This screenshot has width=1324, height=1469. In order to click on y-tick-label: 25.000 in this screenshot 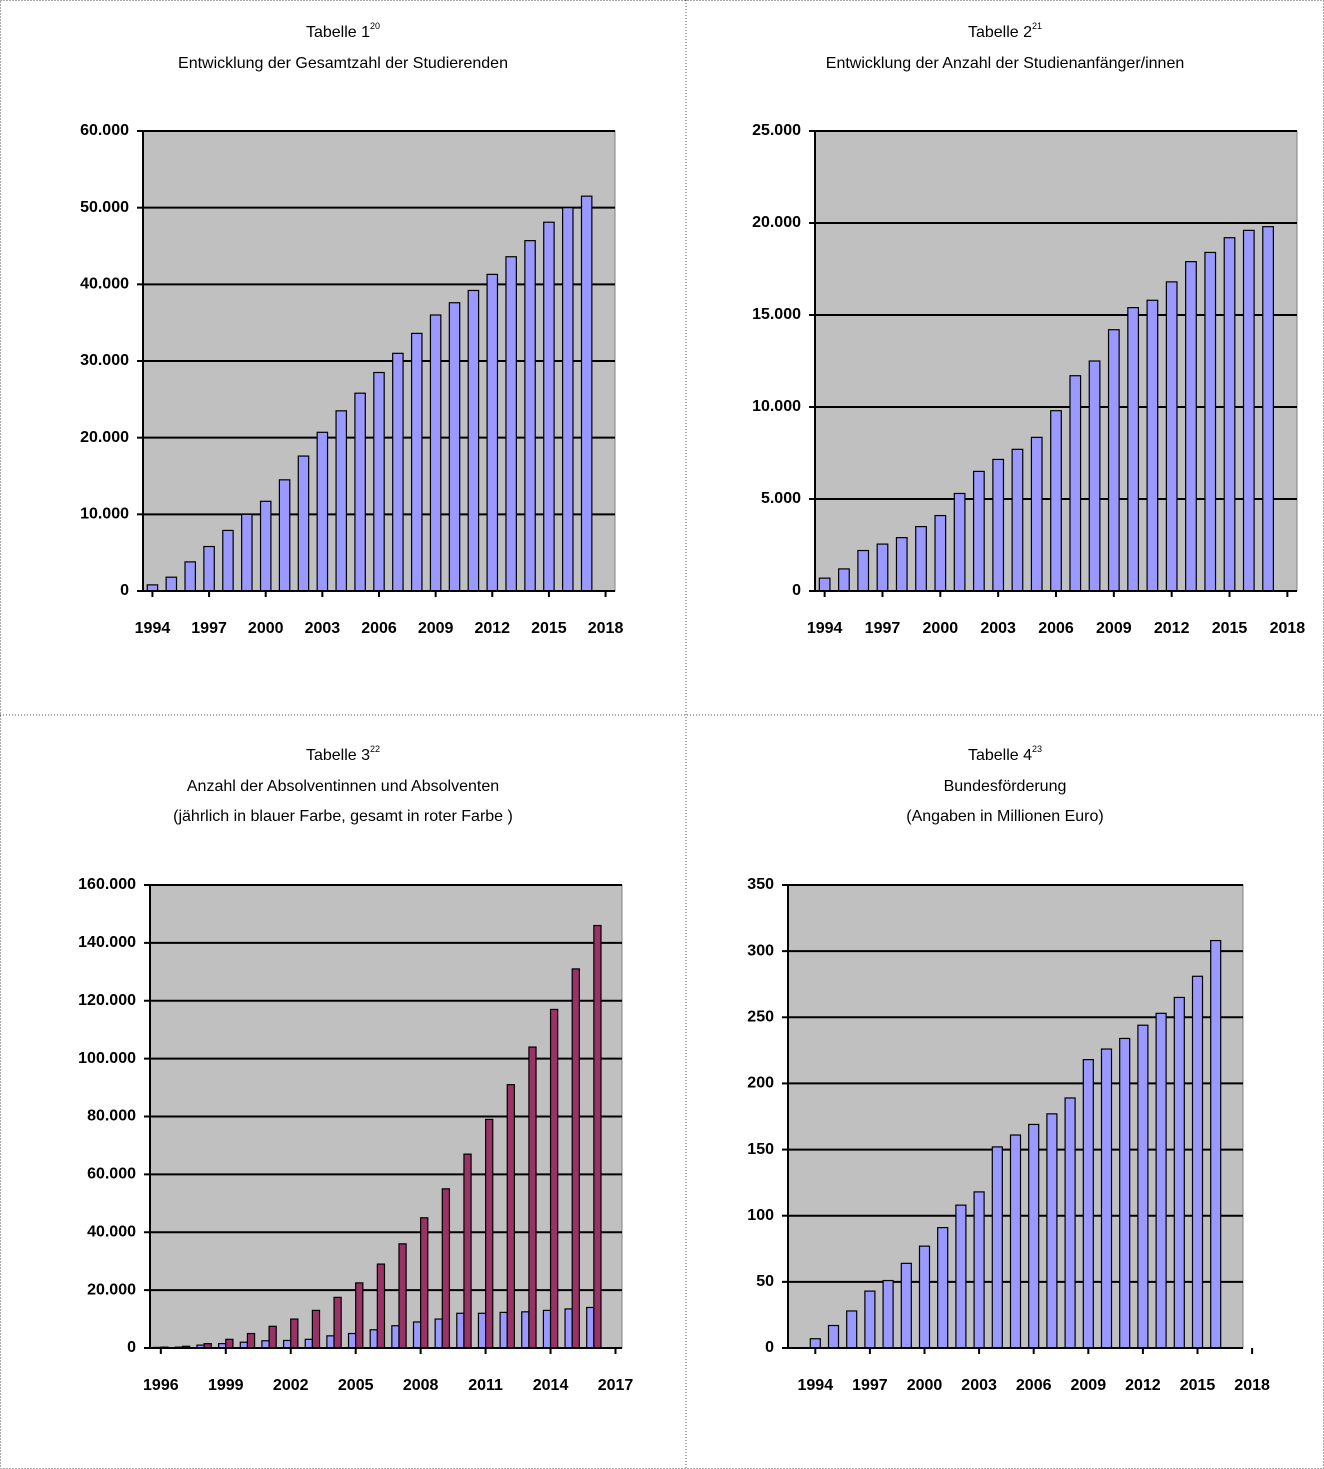, I will do `click(776, 130)`.